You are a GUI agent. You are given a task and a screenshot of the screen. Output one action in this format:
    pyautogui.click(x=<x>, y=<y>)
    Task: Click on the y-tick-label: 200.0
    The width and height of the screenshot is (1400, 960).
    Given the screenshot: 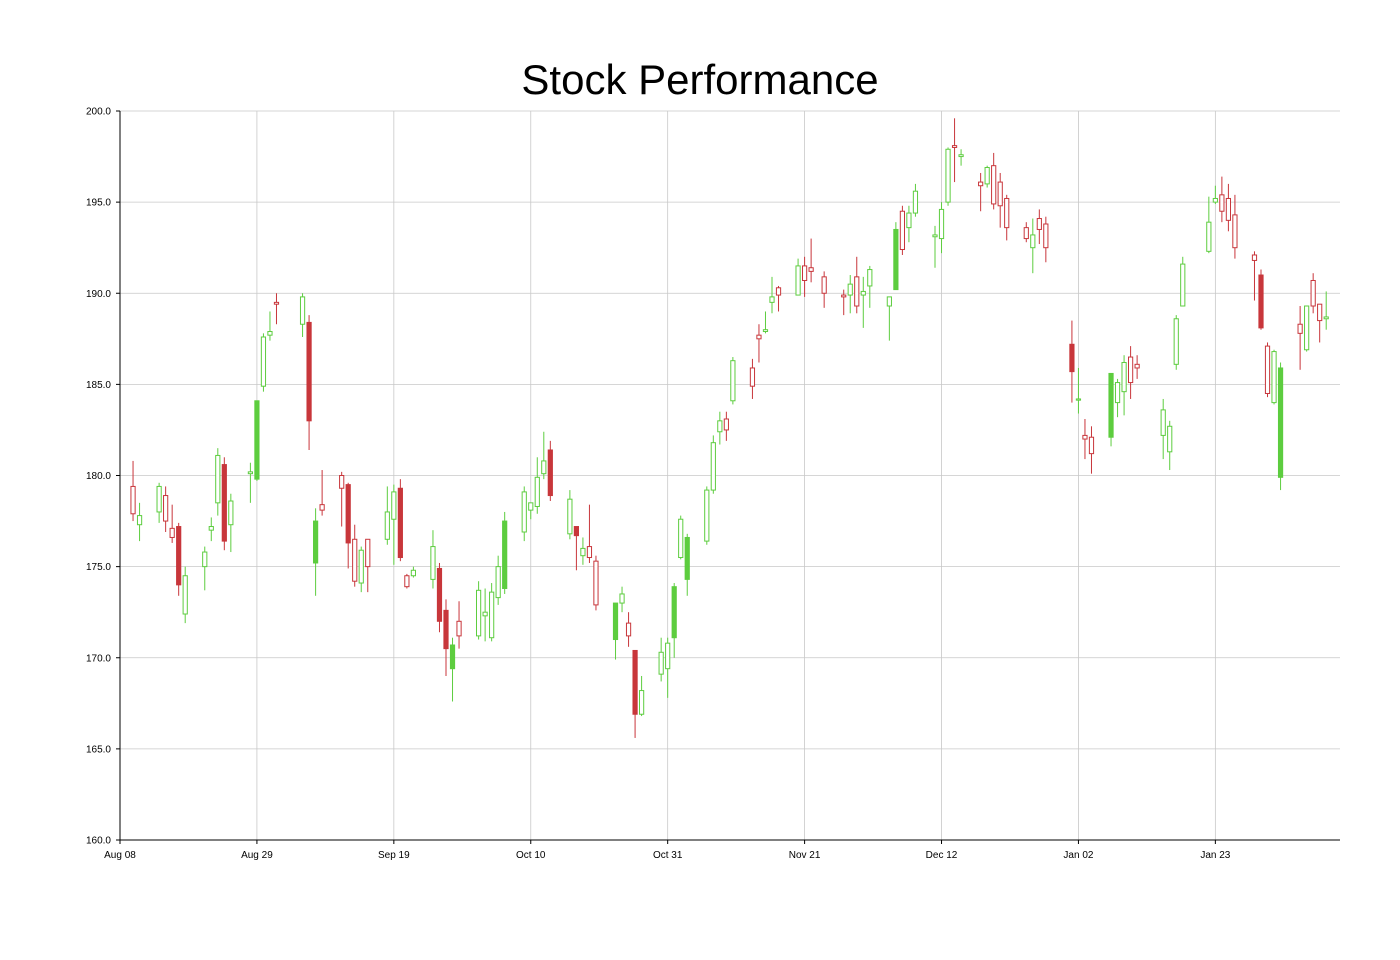 What is the action you would take?
    pyautogui.click(x=98, y=112)
    